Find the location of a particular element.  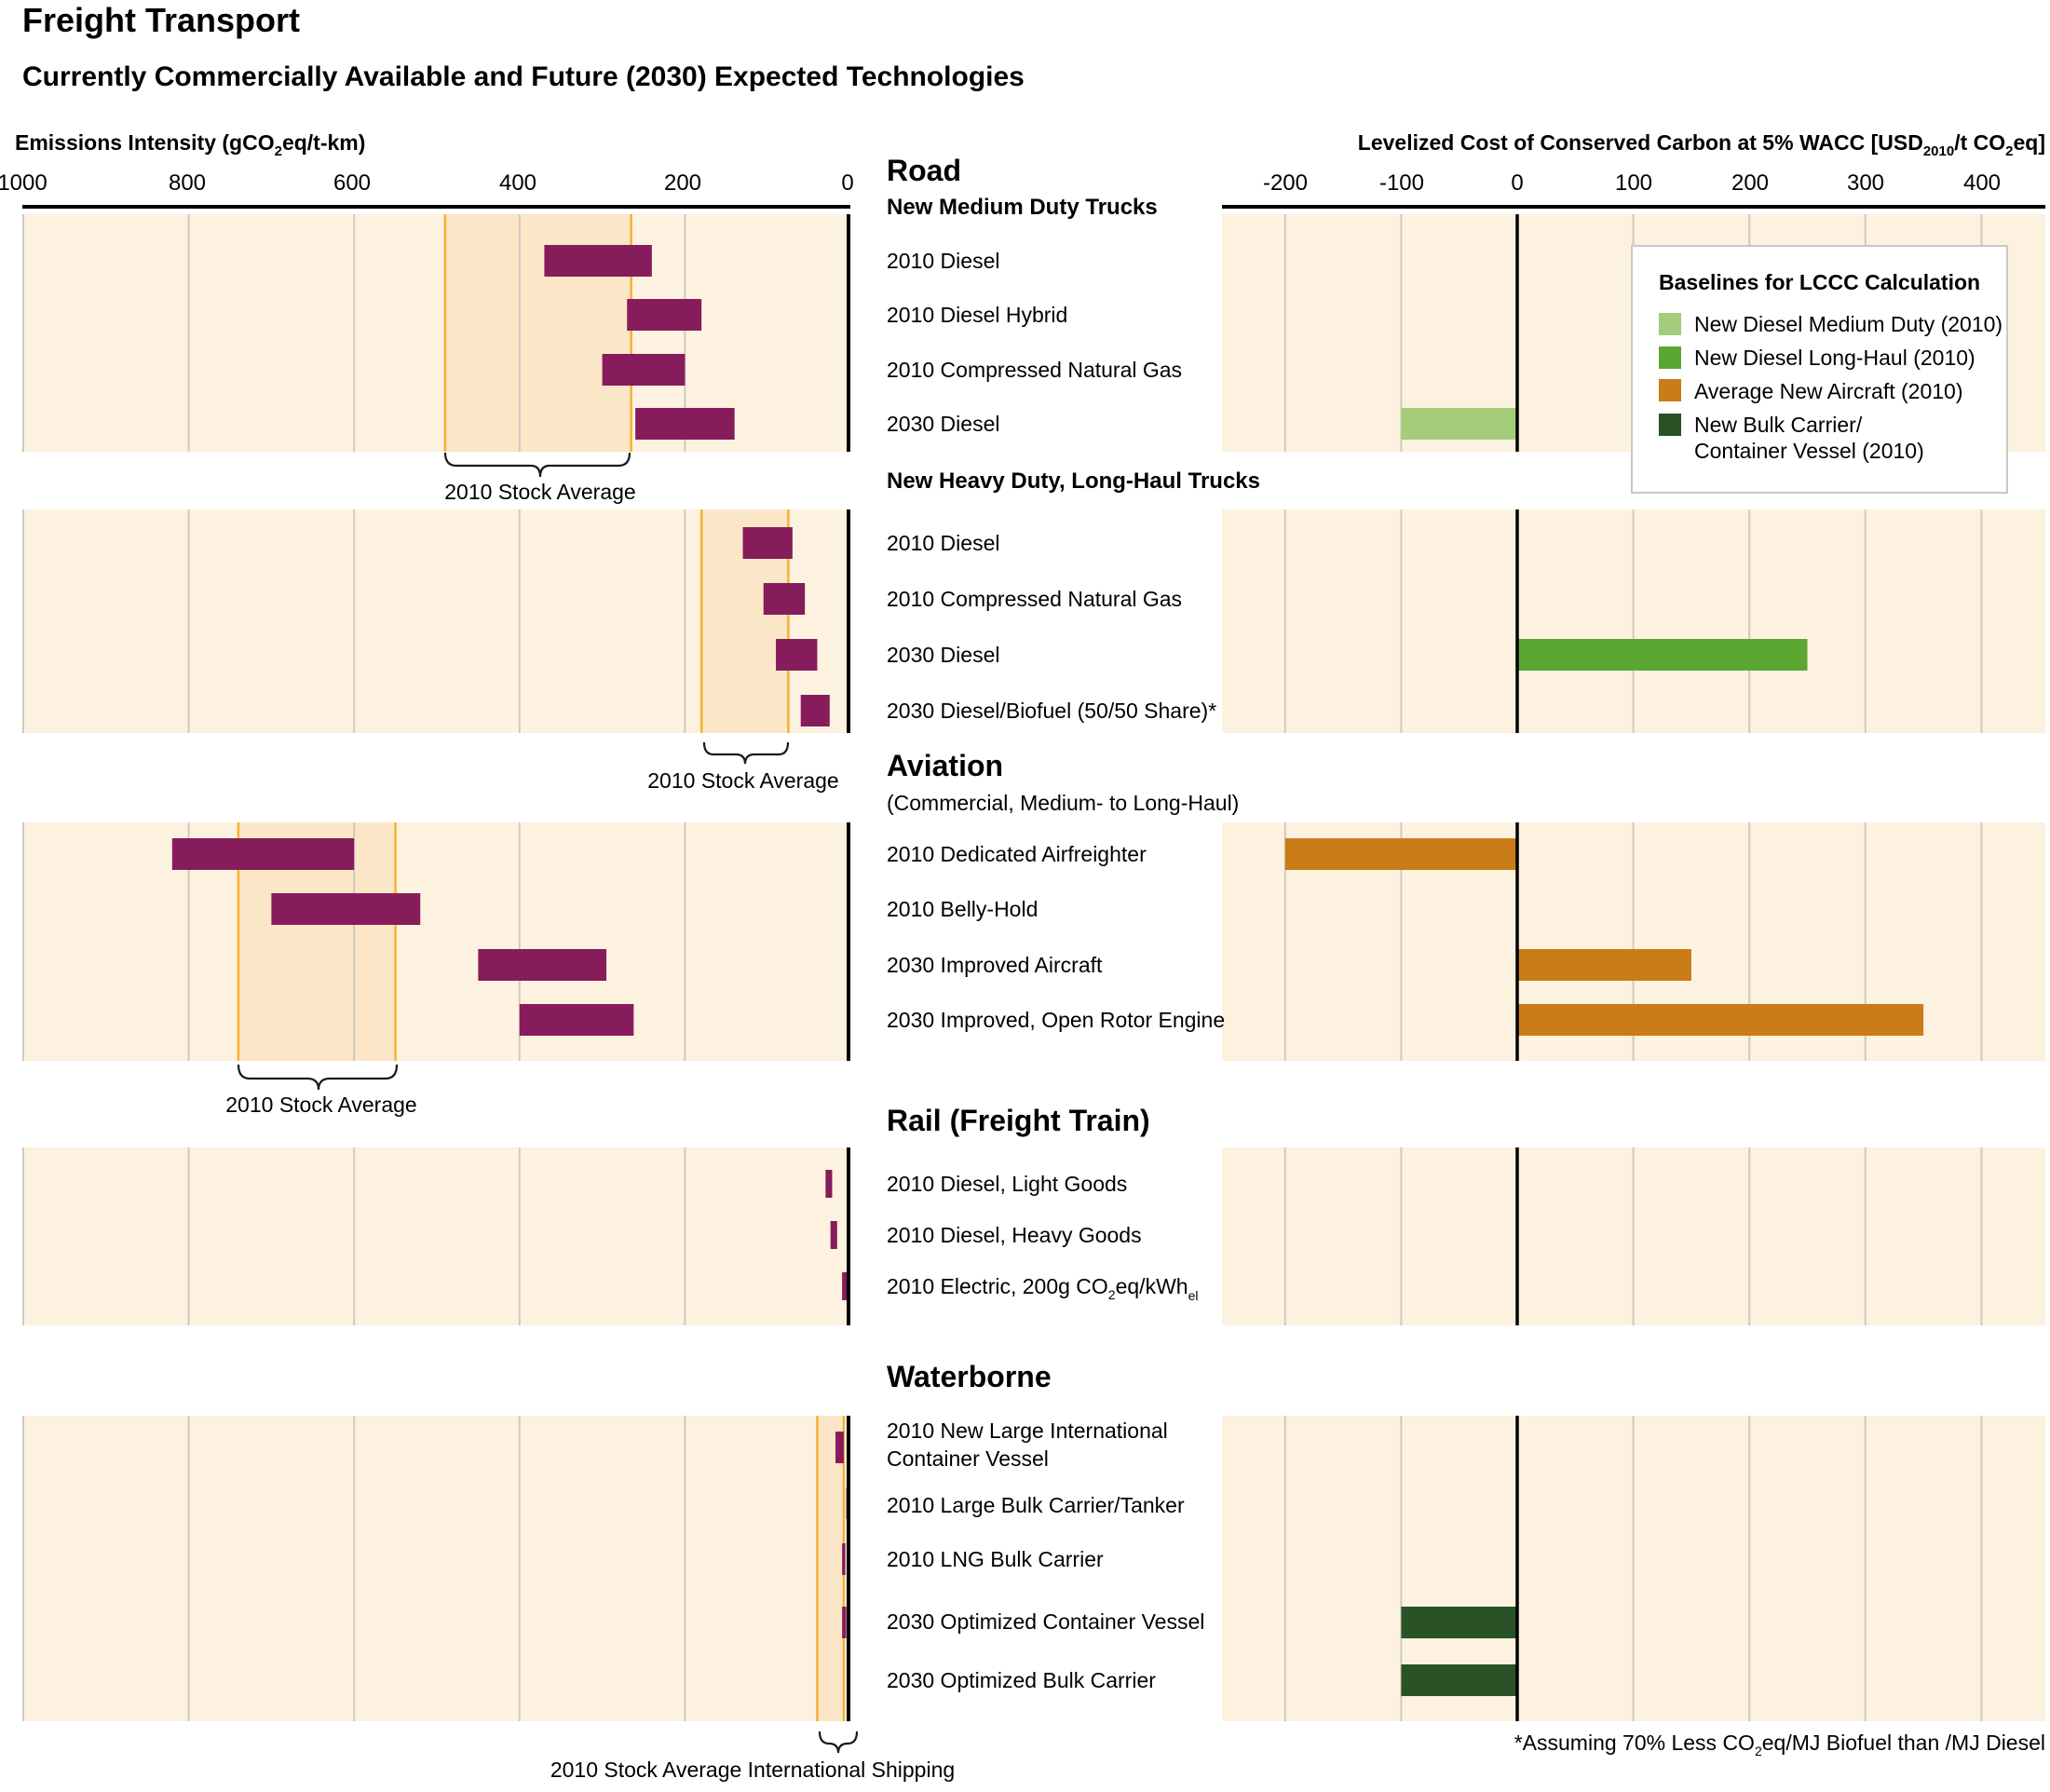

section-aviation-subtitle: (Commercial, Medium- to Long-Haul) is located at coordinates (1063, 803).